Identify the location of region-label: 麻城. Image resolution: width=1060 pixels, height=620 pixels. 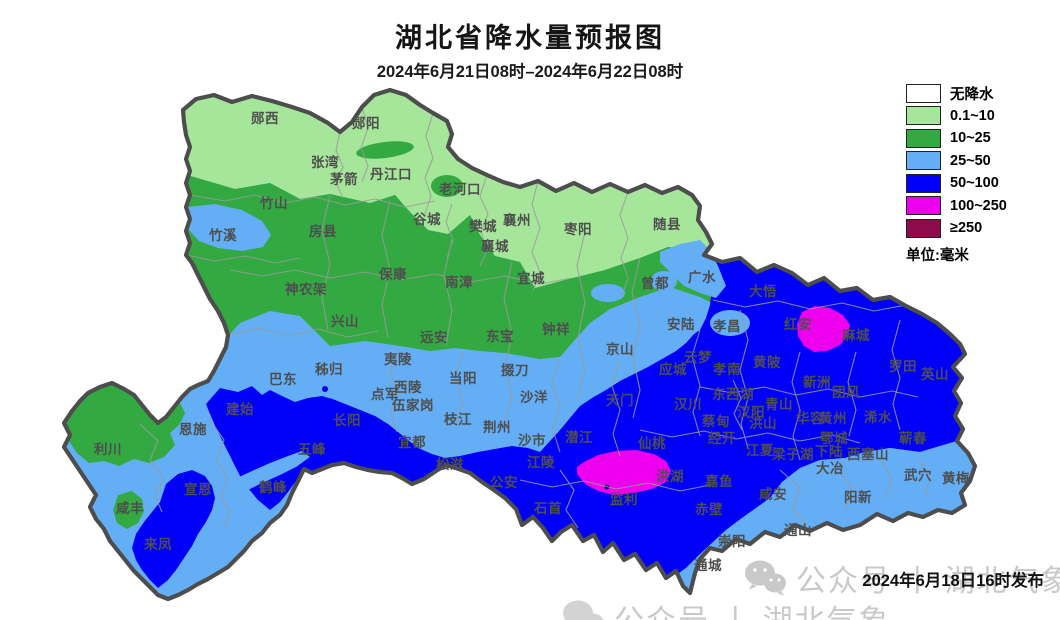
(856, 335).